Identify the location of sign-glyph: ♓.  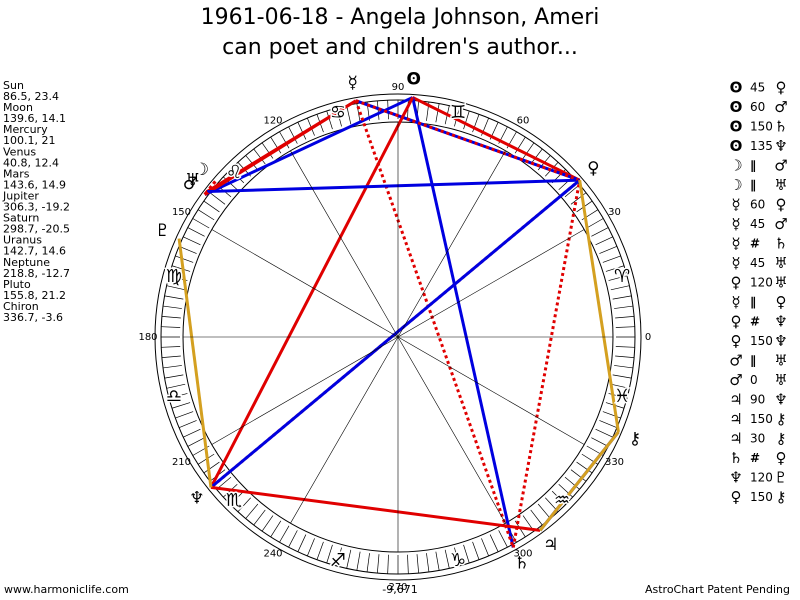
(622, 396).